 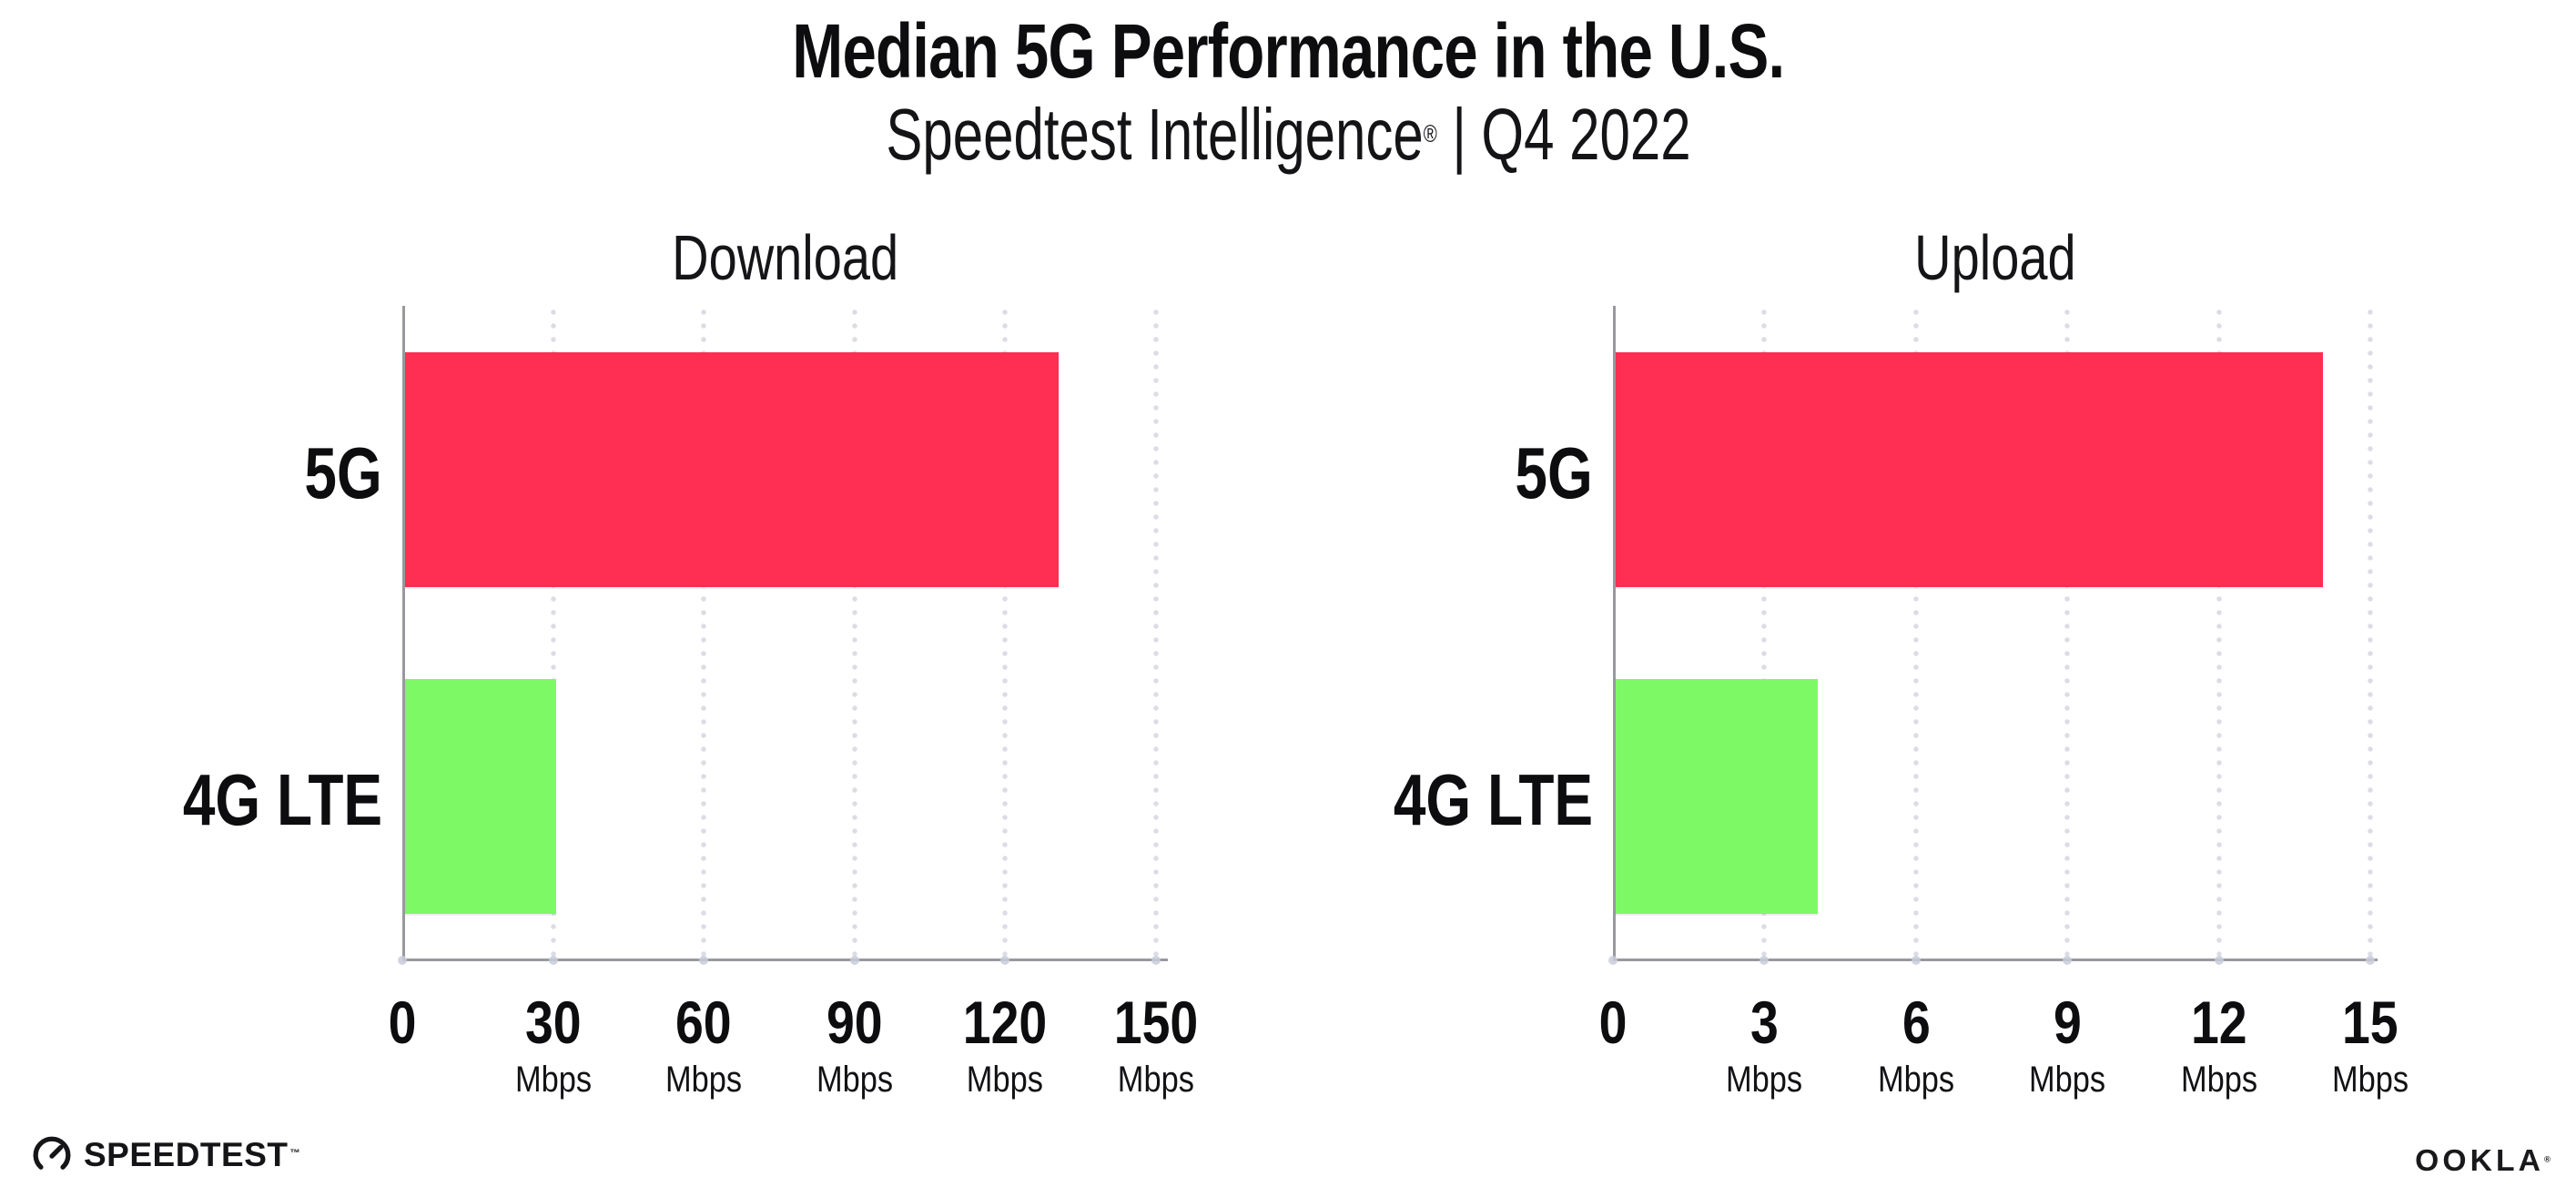 I want to click on page-subtitle: Speedtest Intelligence® | Q4 2022, so click(x=1288, y=134).